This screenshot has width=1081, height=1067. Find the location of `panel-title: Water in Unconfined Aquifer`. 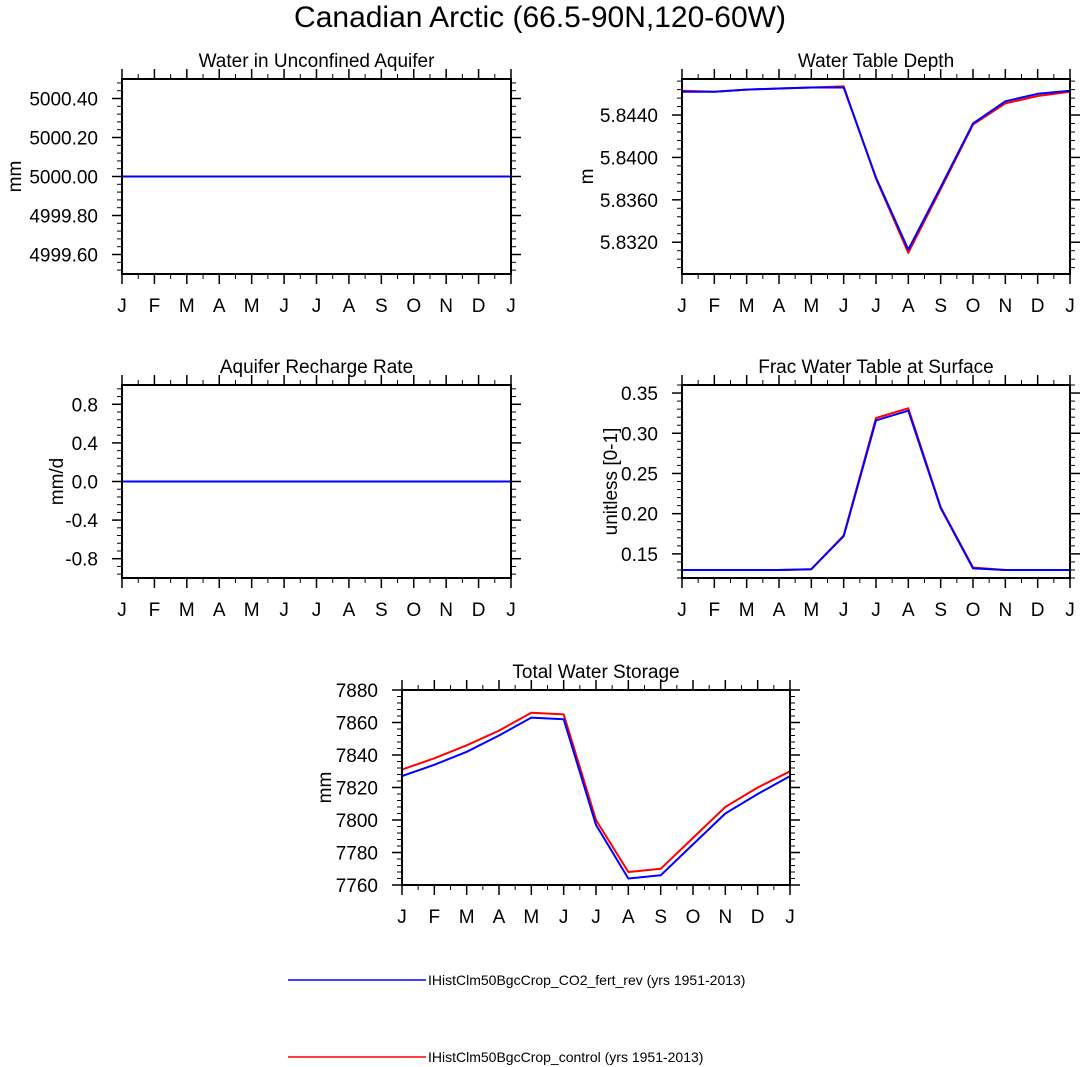

panel-title: Water in Unconfined Aquifer is located at coordinates (317, 61).